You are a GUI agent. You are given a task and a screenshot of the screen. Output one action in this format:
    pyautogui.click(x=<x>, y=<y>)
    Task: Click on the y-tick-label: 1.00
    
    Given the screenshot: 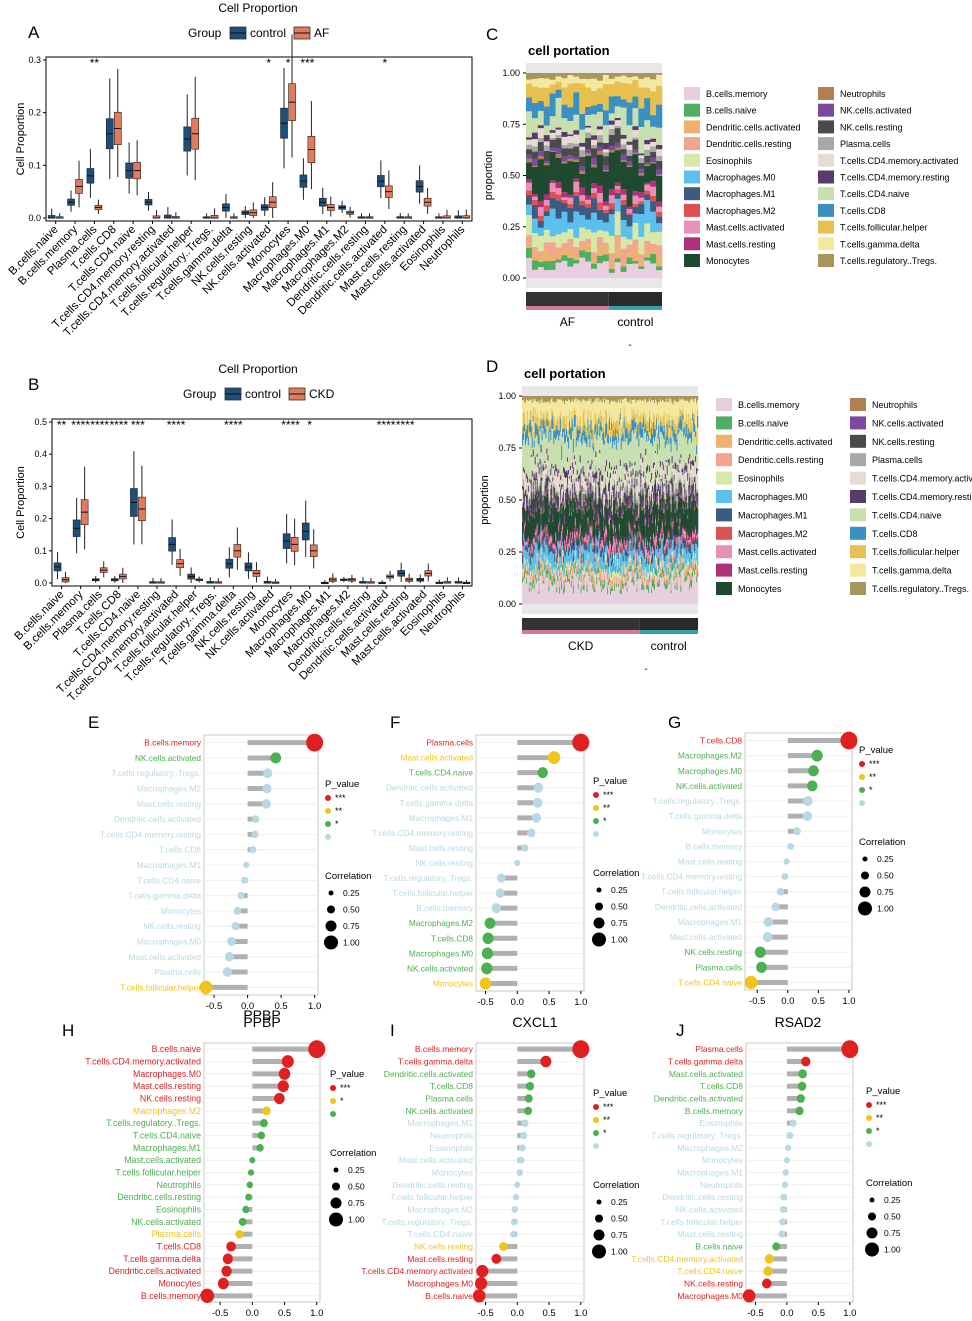 What is the action you would take?
    pyautogui.click(x=507, y=396)
    